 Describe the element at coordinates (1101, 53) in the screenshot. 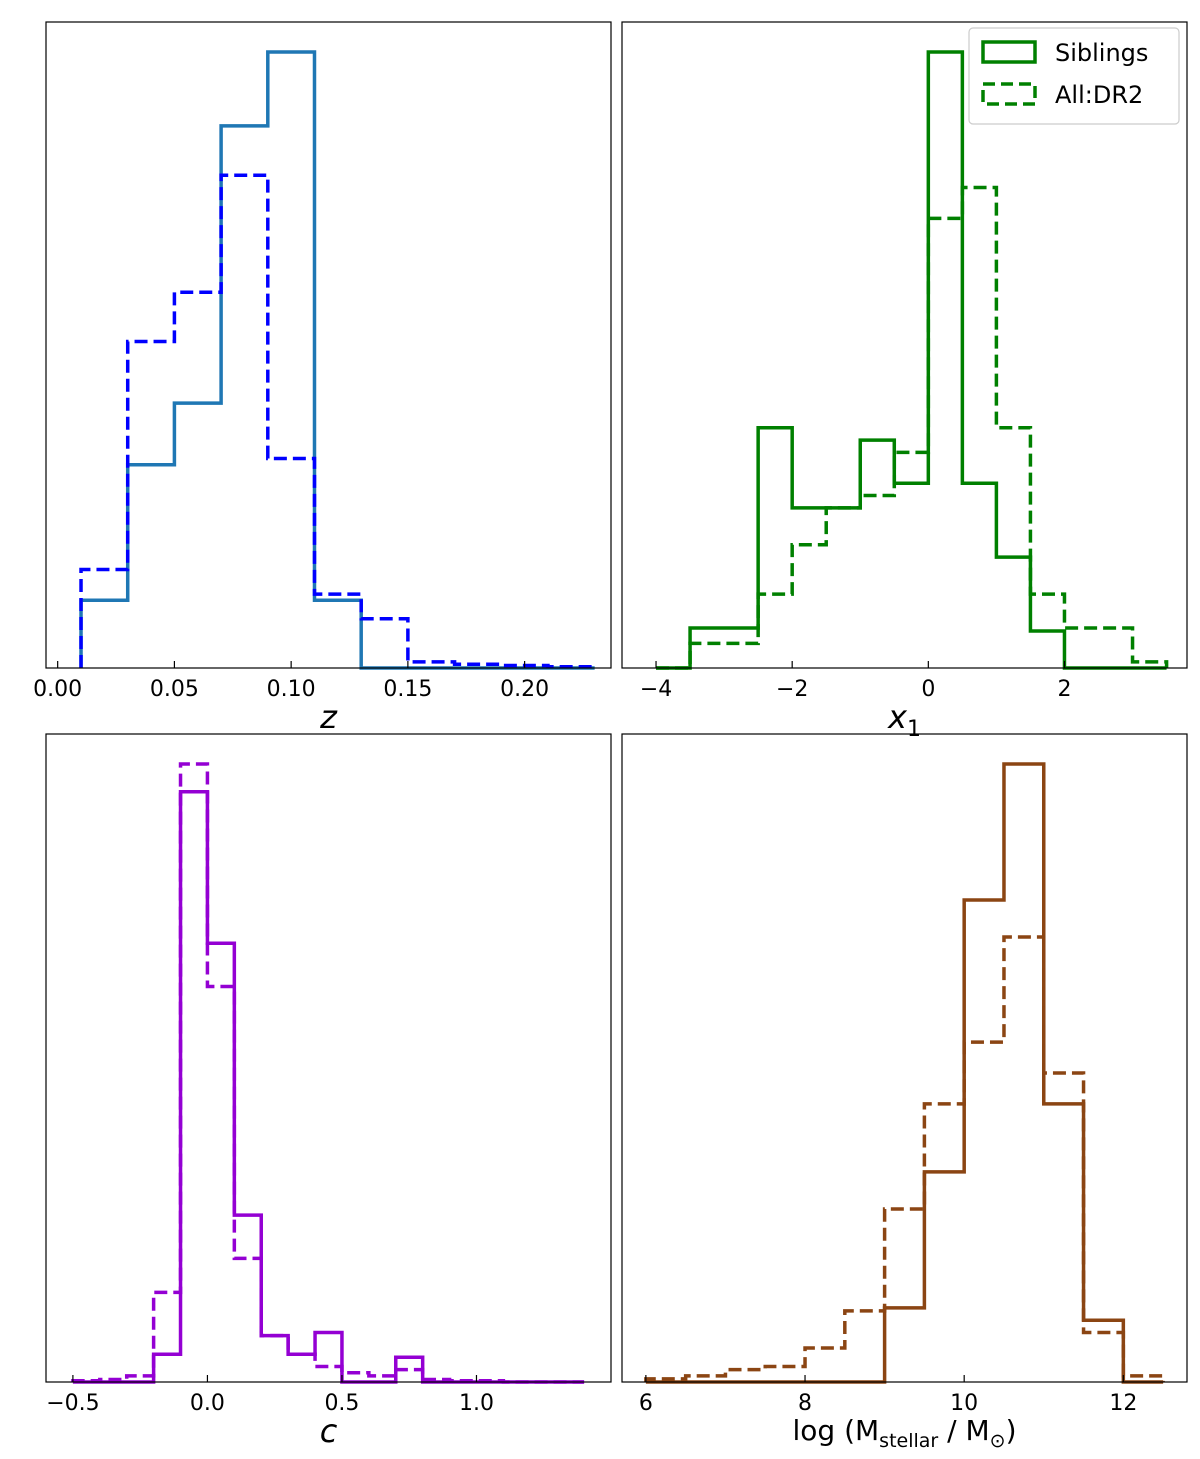

I see `legend-label: Siblings` at that location.